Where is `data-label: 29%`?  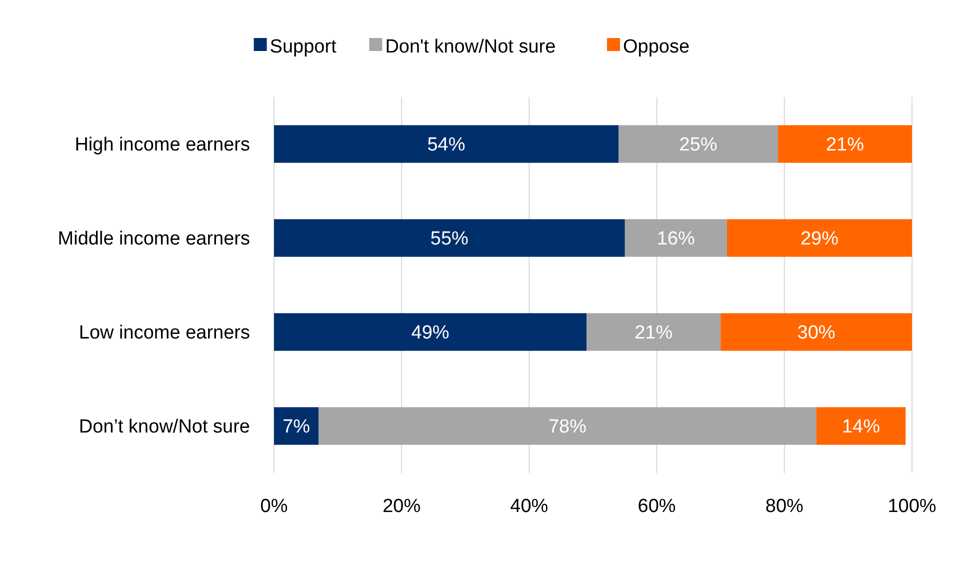 data-label: 29% is located at coordinates (819, 239).